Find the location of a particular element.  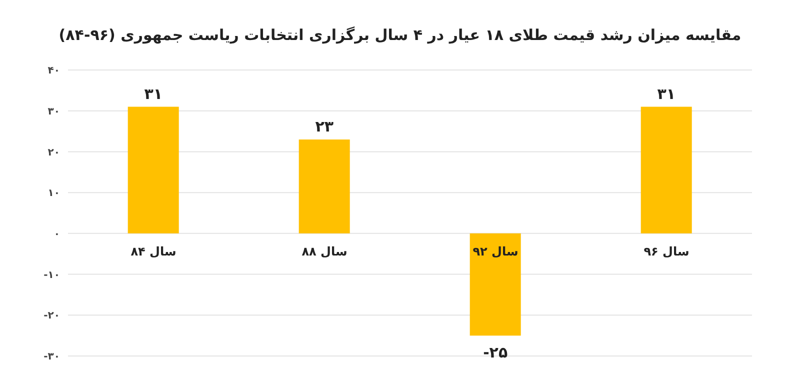

y-tick-label: -۳۰ is located at coordinates (52, 357).